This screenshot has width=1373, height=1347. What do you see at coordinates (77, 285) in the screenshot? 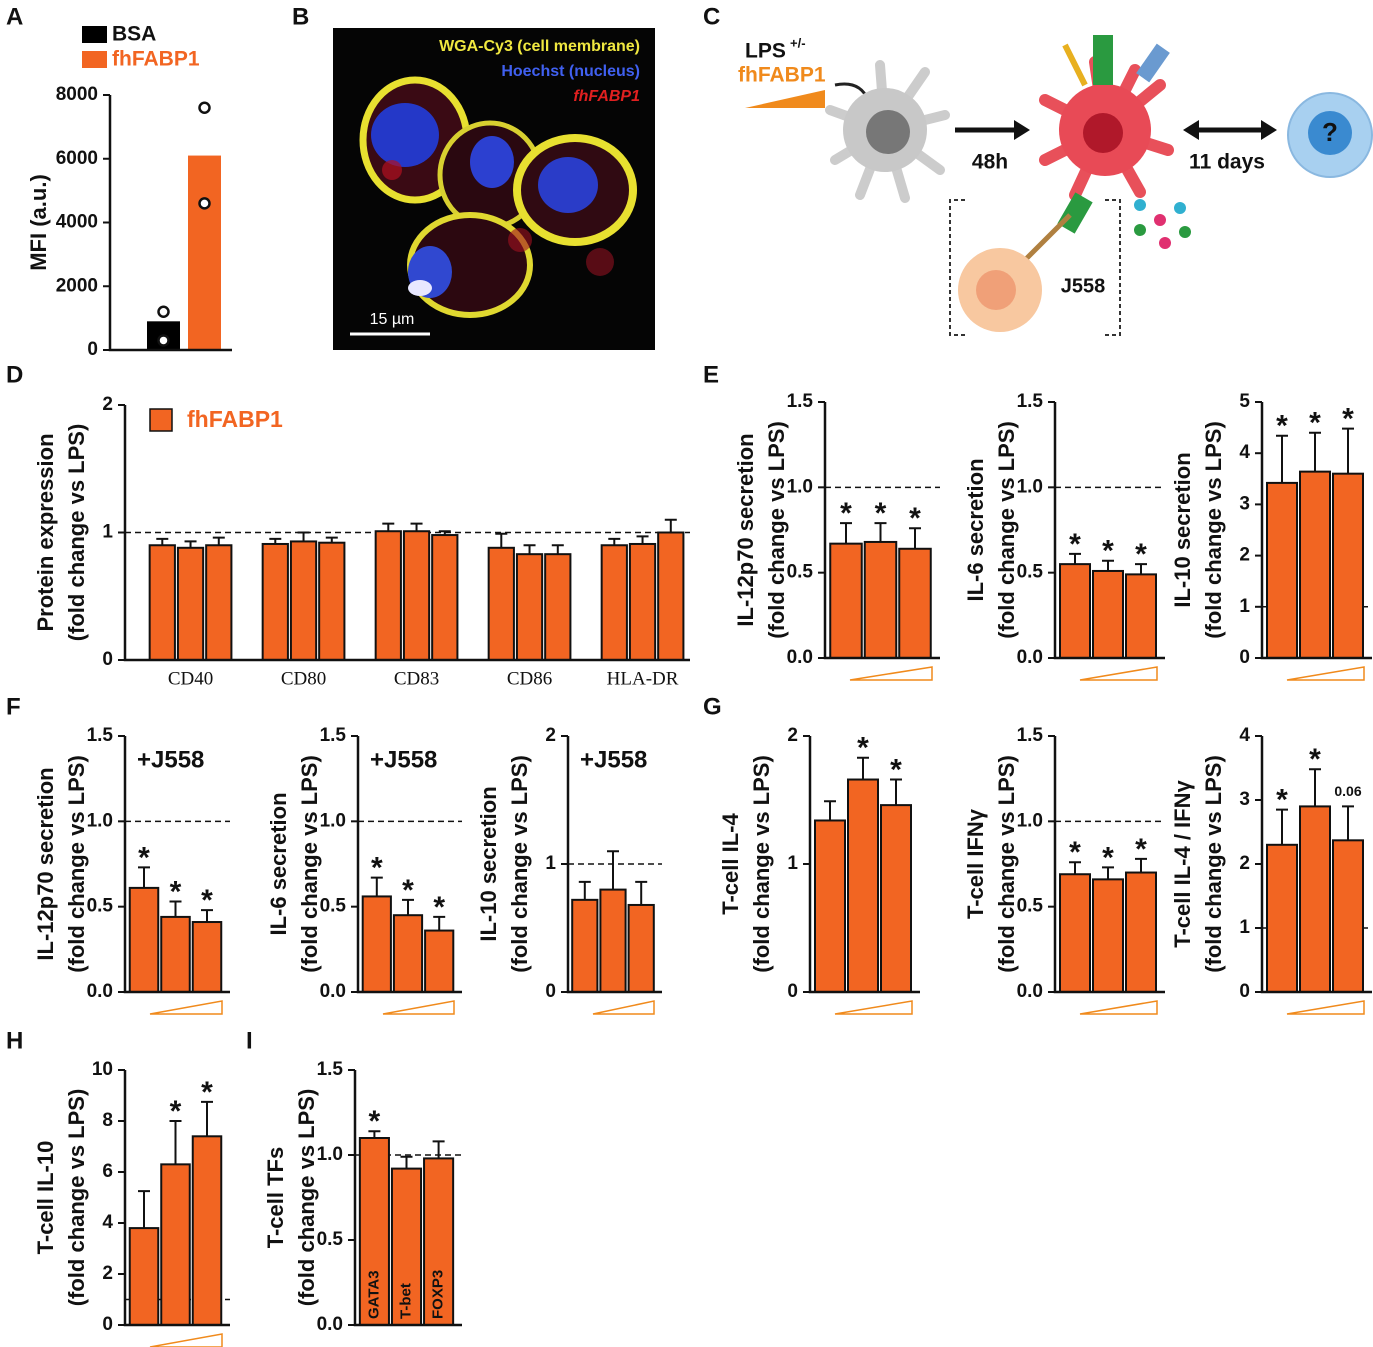
I see `y-tick-label: 2000` at bounding box center [77, 285].